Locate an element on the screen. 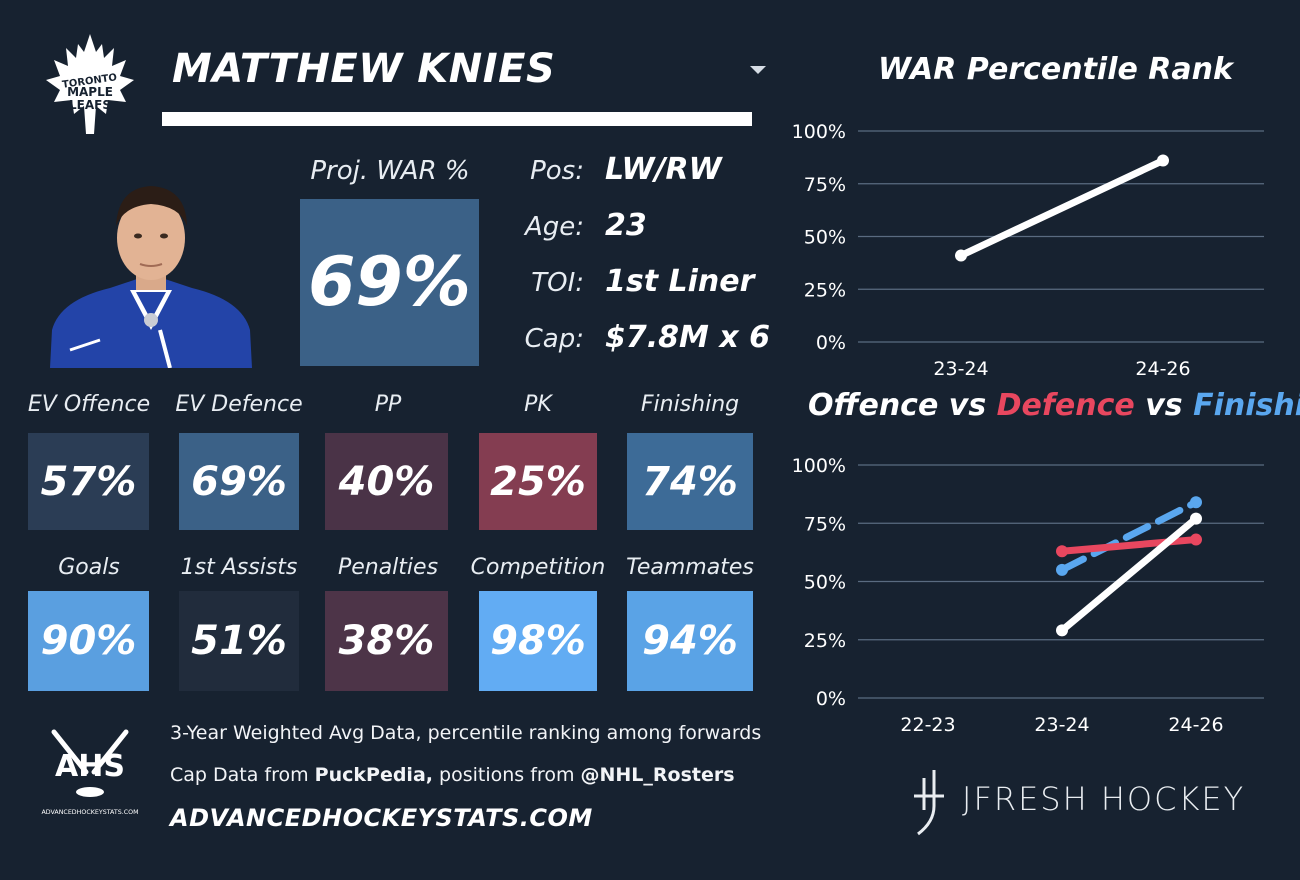 The height and width of the screenshot is (880, 1300). offence-defence-finishing-chart: 0% 25% 50% 75% 100% 22-23 23-24 24-26 is located at coordinates (1028, 595).